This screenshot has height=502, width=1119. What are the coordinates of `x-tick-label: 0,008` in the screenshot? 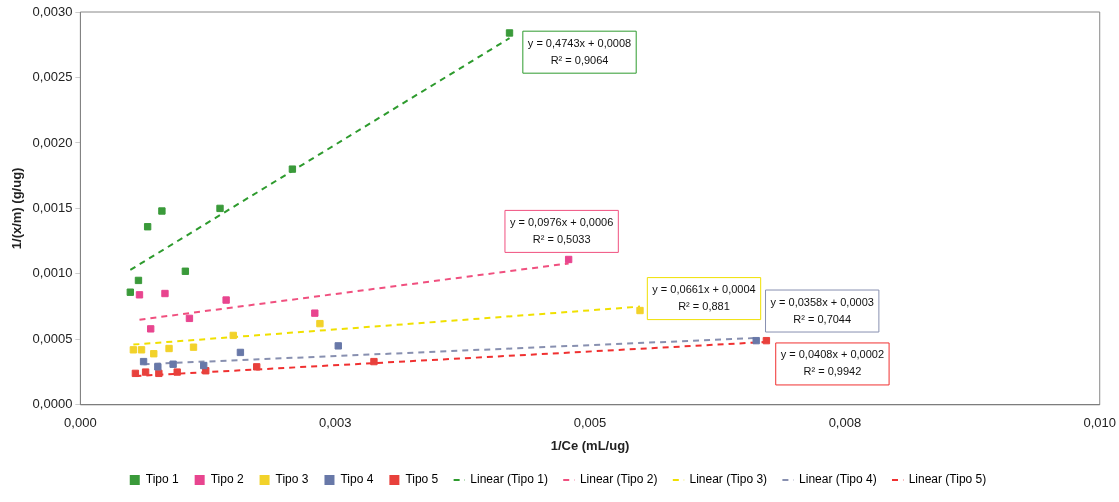 It's located at (845, 423).